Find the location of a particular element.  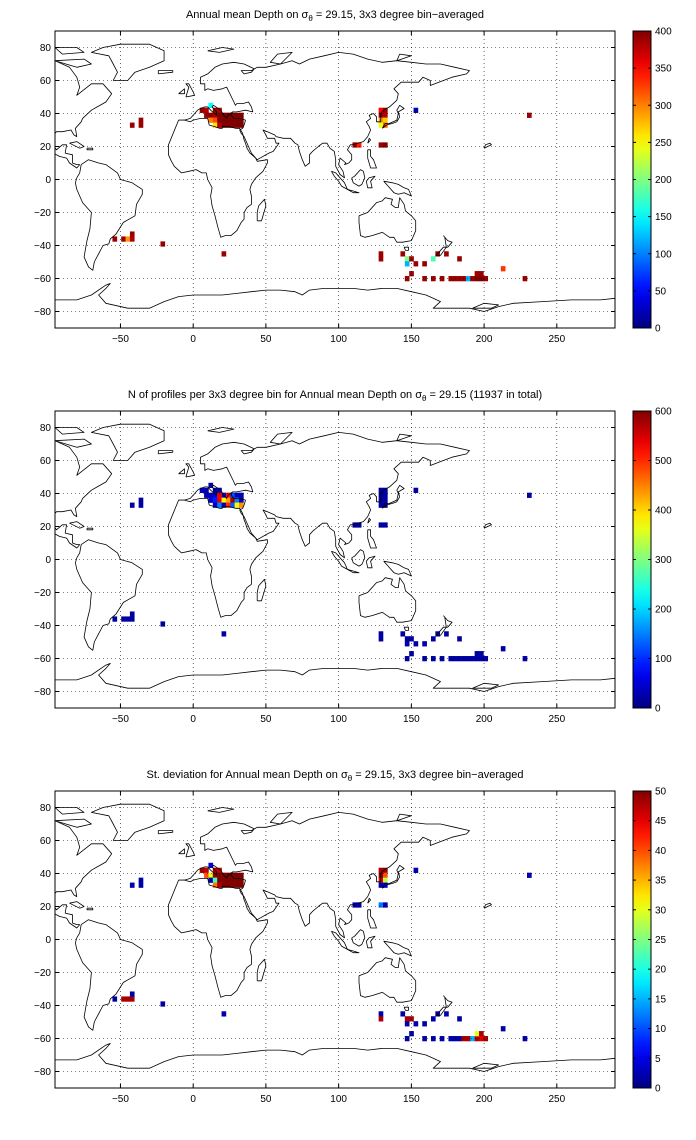

colorbar-tick-label: 50 is located at coordinates (661, 291).